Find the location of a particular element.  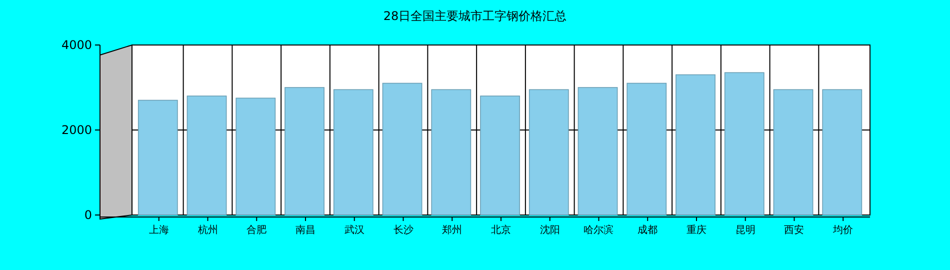

x-tick-label: 上海 is located at coordinates (158, 230).